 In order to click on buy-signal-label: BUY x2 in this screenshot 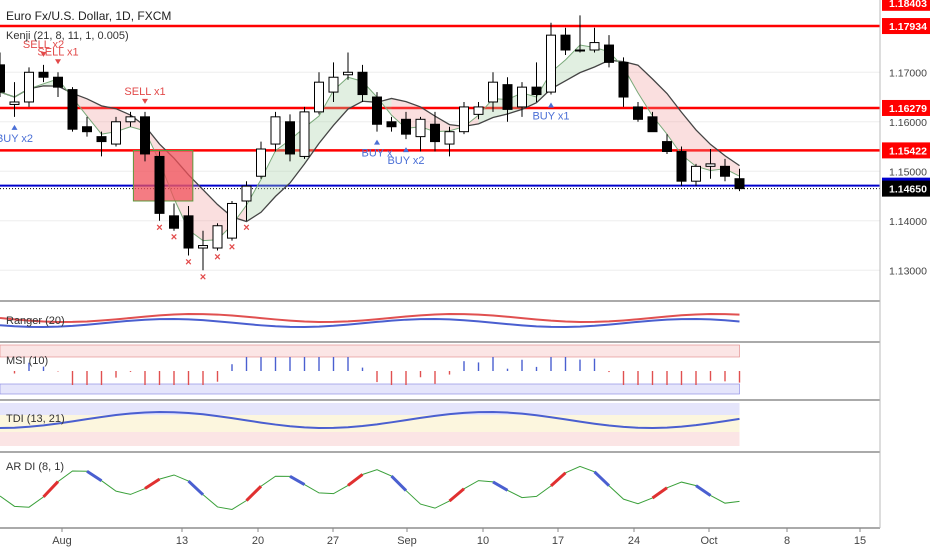, I will do `click(16, 139)`.